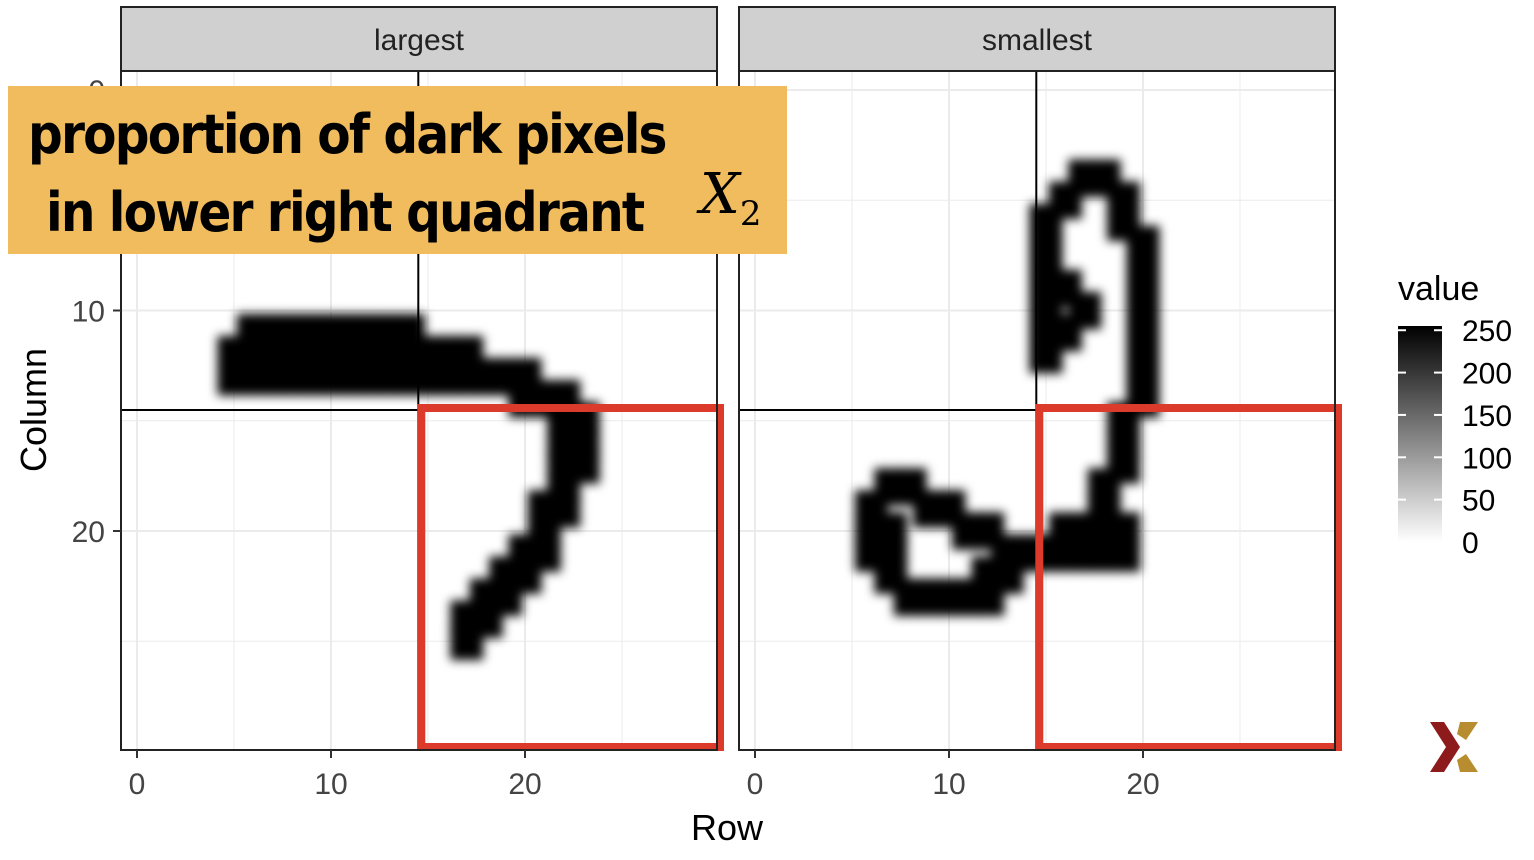 This screenshot has width=1534, height=860. Describe the element at coordinates (1478, 501) in the screenshot. I see `colorbar-tick-label: 50` at that location.